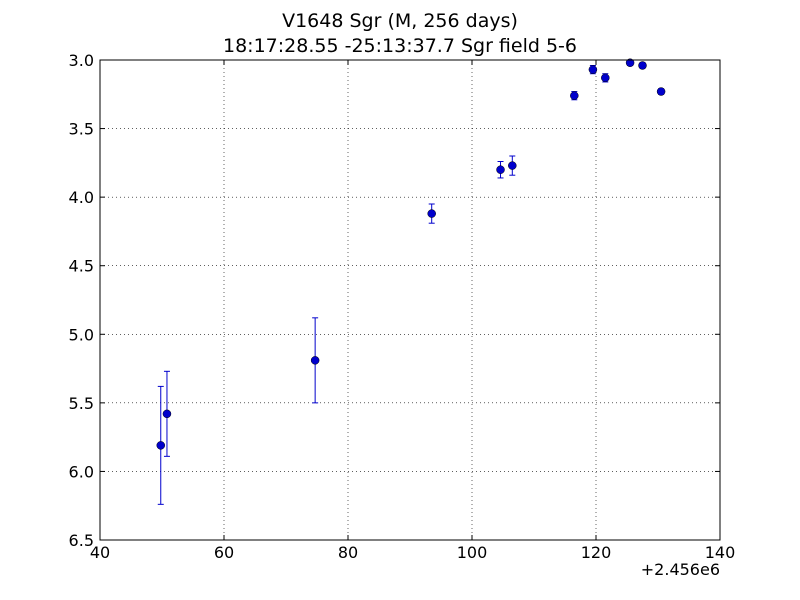 Image resolution: width=800 pixels, height=600 pixels. What do you see at coordinates (680, 569) in the screenshot?
I see `x-axis-offset-label: +2.456e6` at bounding box center [680, 569].